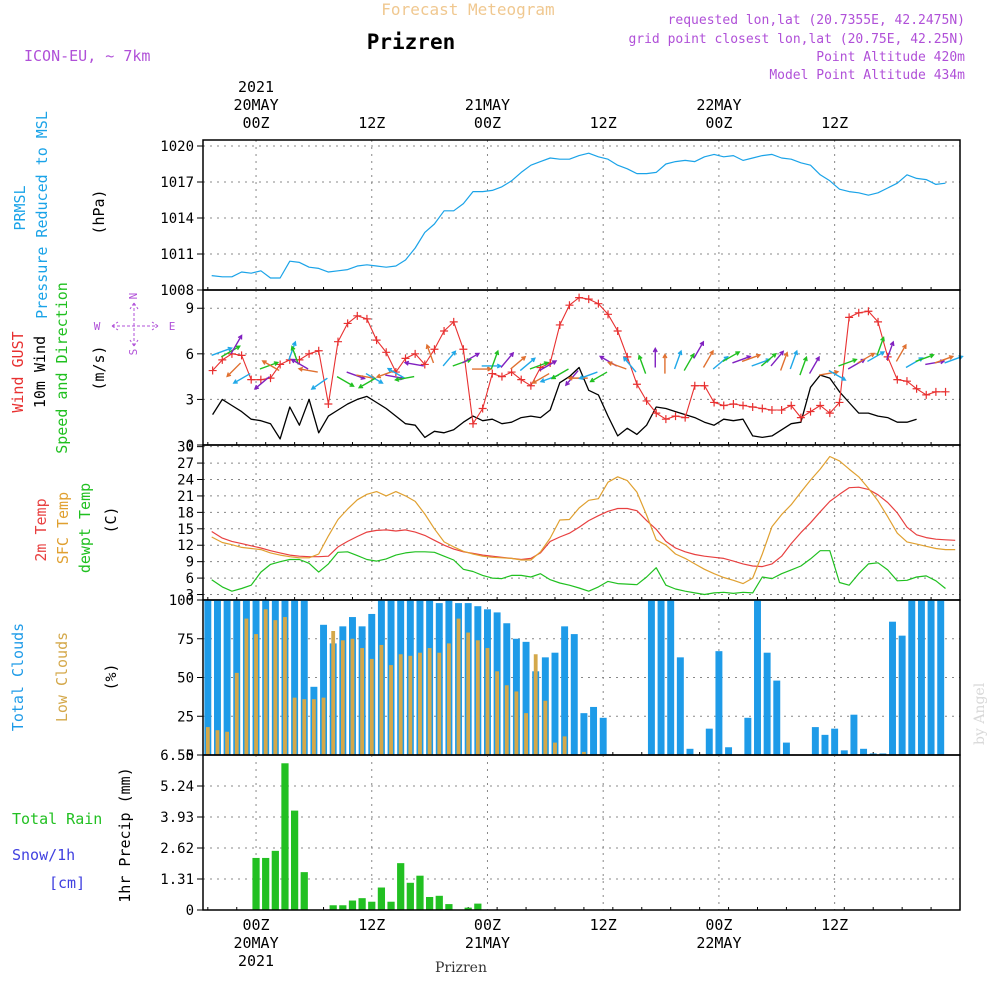 Image resolution: width=1000 pixels, height=1000 pixels. Describe the element at coordinates (185, 640) in the screenshot. I see `y-tick-label: 75` at that location.